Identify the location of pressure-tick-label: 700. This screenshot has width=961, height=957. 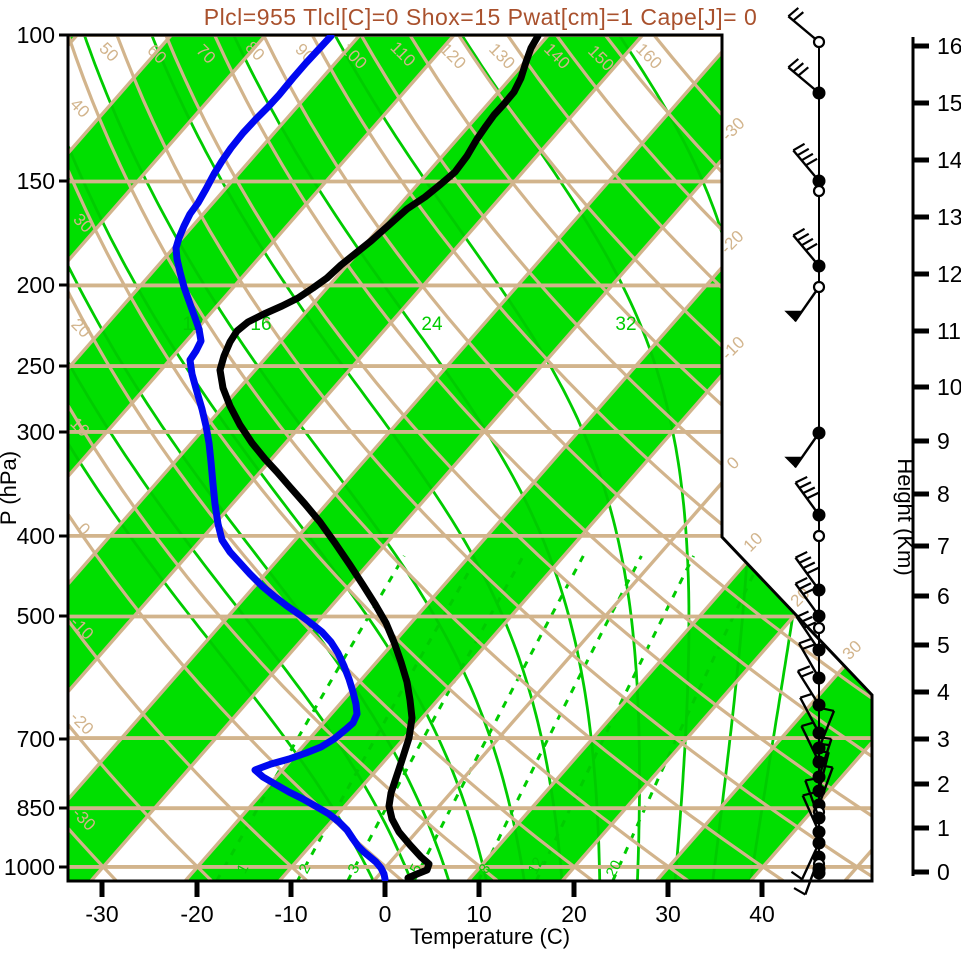
(36, 739).